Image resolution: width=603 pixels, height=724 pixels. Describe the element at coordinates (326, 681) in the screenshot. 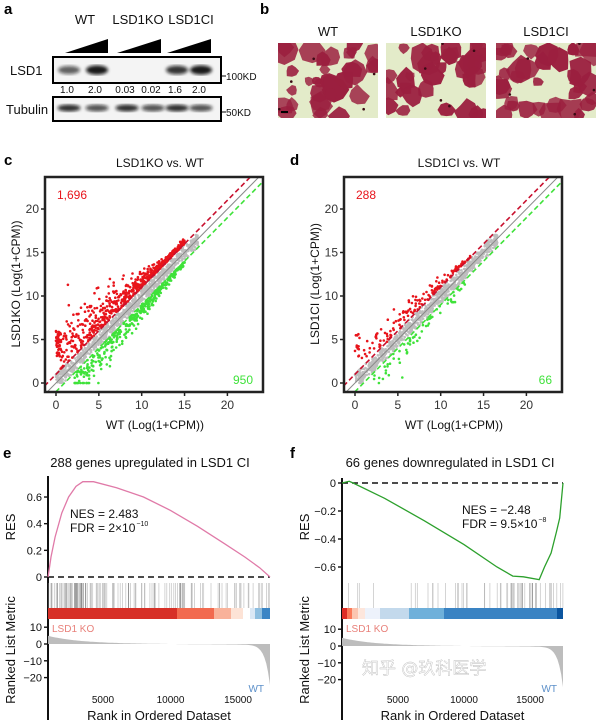

I see `metric-y-tick-label: −20` at that location.